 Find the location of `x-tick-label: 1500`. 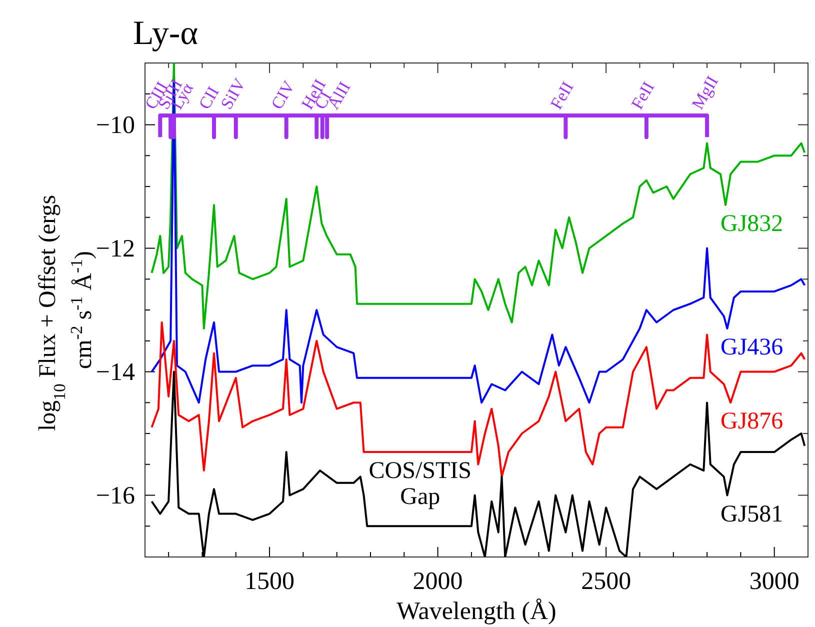

x-tick-label: 1500 is located at coordinates (269, 581).